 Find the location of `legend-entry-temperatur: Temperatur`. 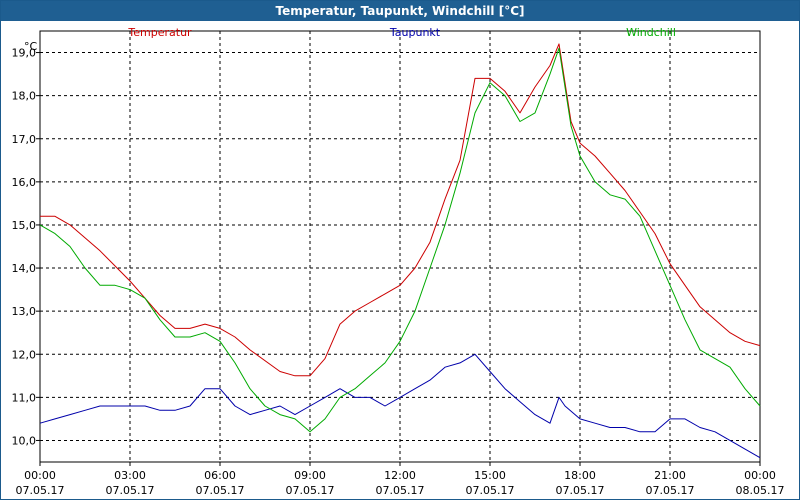

legend-entry-temperatur: Temperatur is located at coordinates (159, 32).